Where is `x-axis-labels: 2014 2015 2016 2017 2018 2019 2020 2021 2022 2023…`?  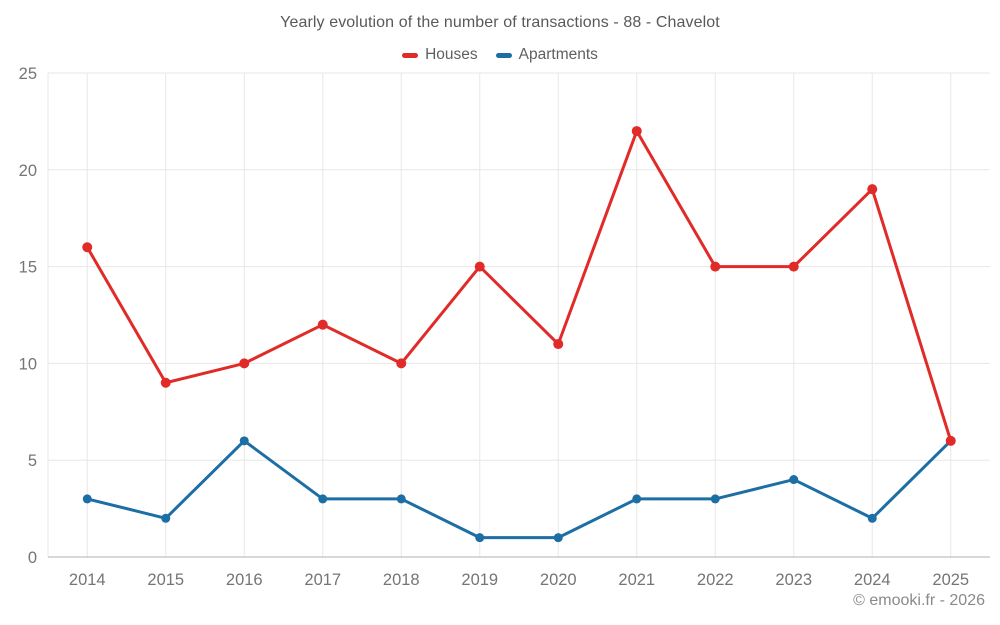 x-axis-labels: 2014 2015 2016 2017 2018 2019 2020 2021 2022 2023… is located at coordinates (519, 580).